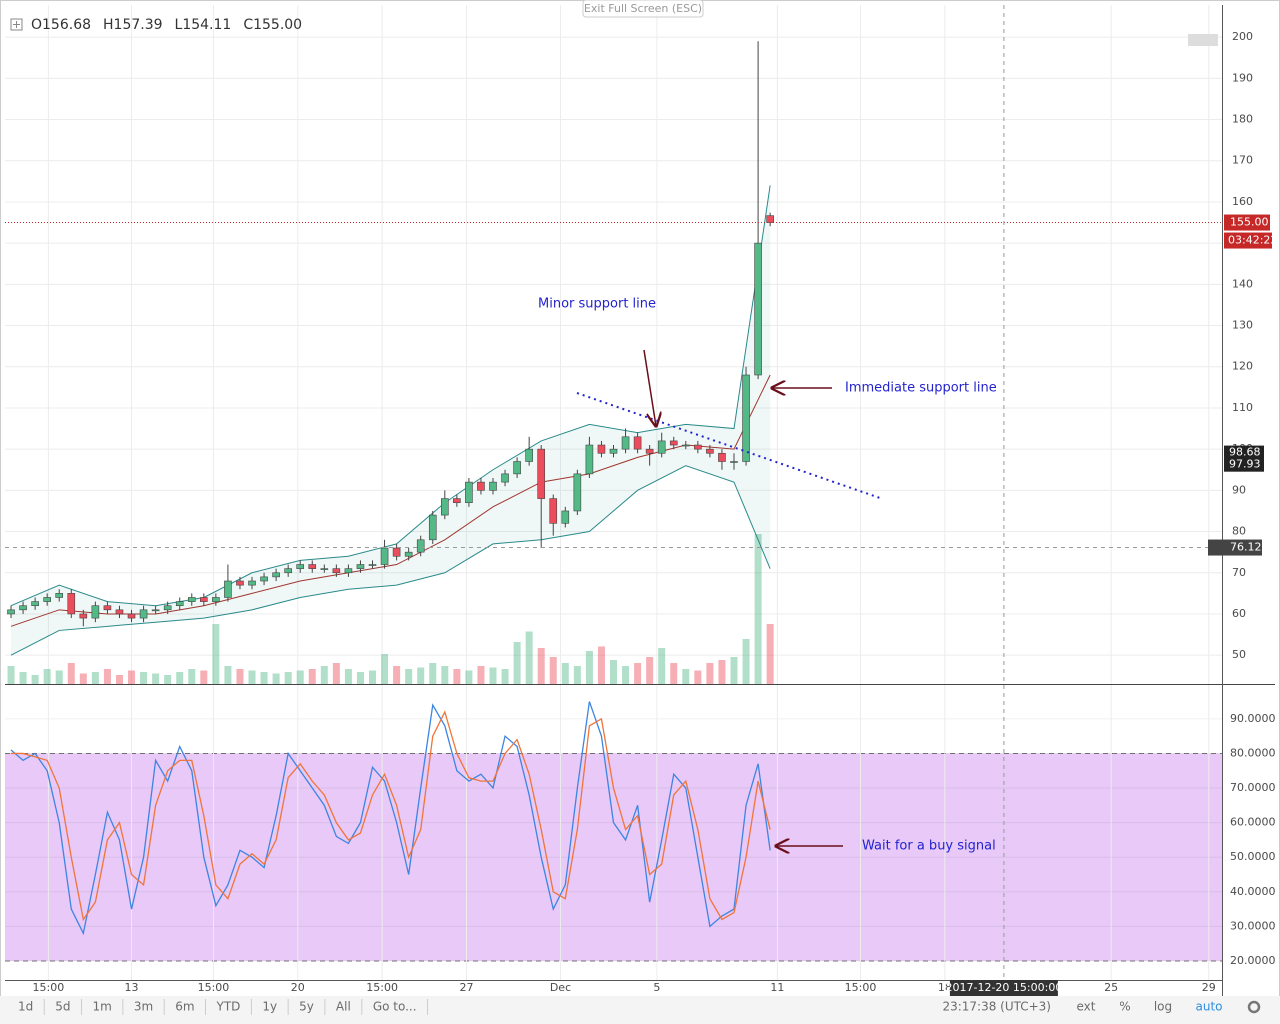  I want to click on option-button: auto, so click(1208, 1007).